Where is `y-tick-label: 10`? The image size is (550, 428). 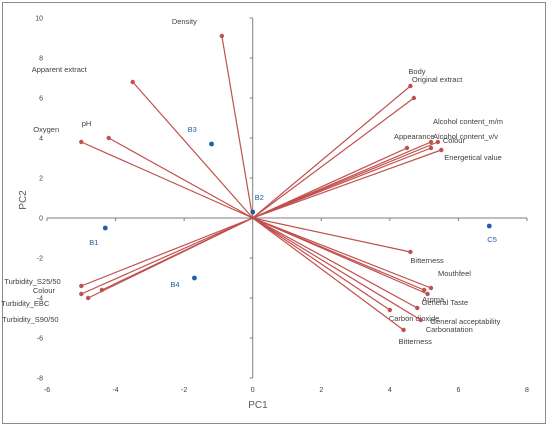 y-tick-label: 10 is located at coordinates (39, 19).